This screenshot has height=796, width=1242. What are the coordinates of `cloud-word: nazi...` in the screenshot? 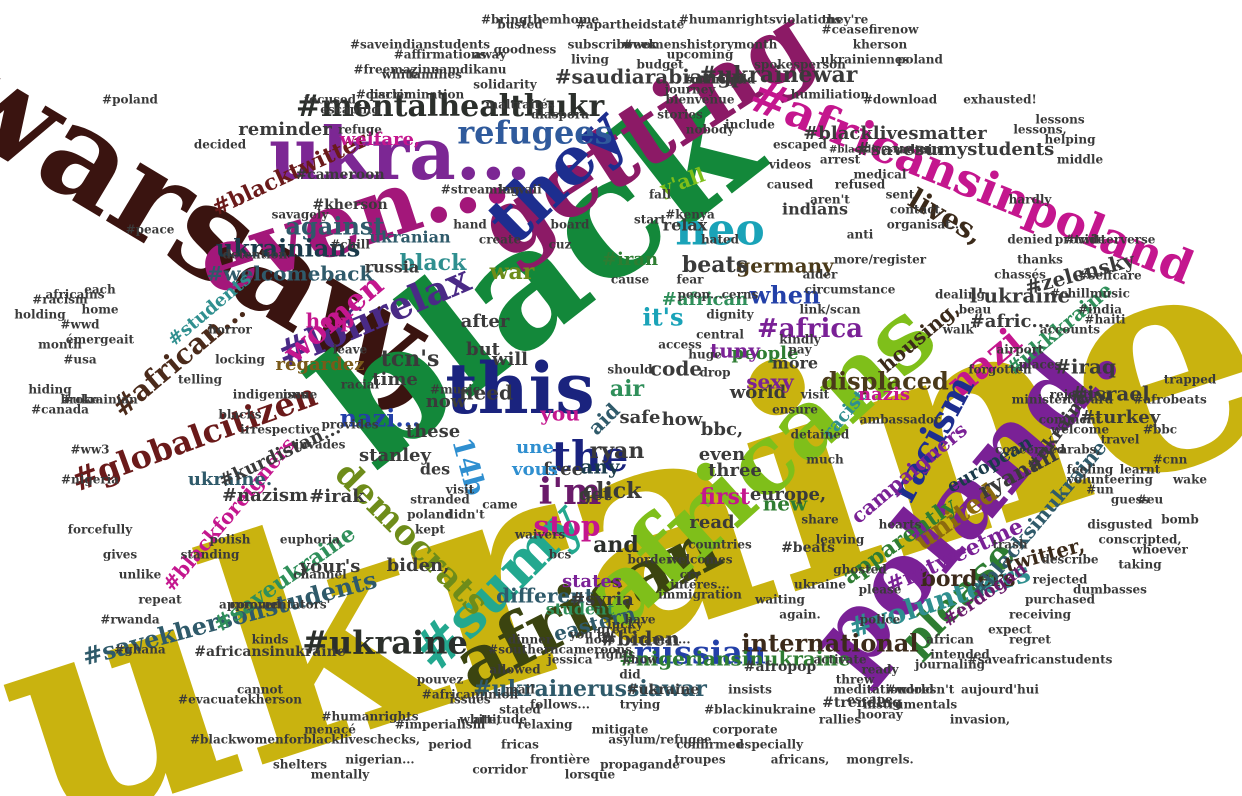 It's located at (380, 418).